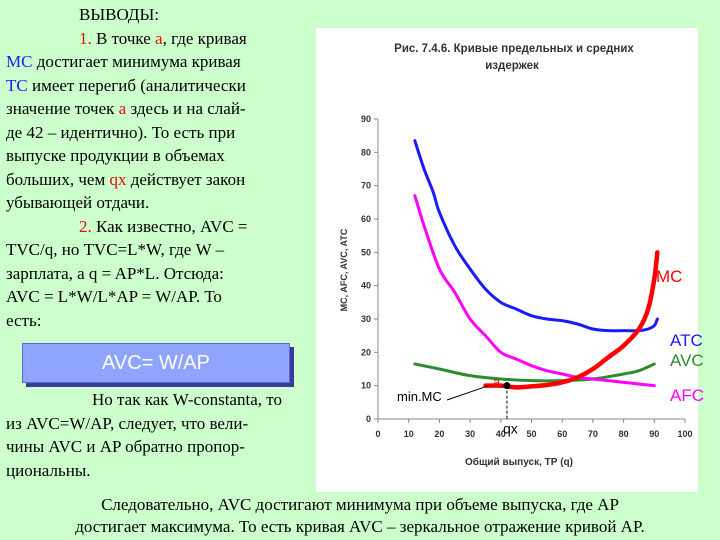 The image size is (720, 540). Describe the element at coordinates (136, 61) in the screenshot. I see `para1-text-c: достигает минимума кривая` at that location.